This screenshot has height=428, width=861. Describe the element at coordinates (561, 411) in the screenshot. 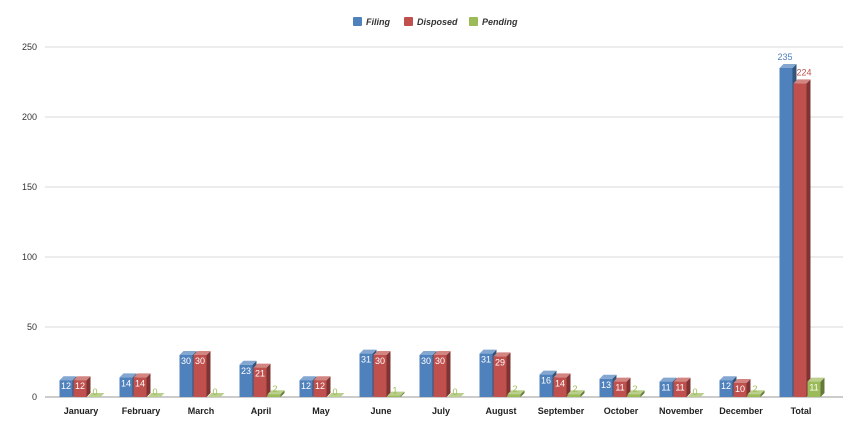

I see `x-tick-label: September` at that location.